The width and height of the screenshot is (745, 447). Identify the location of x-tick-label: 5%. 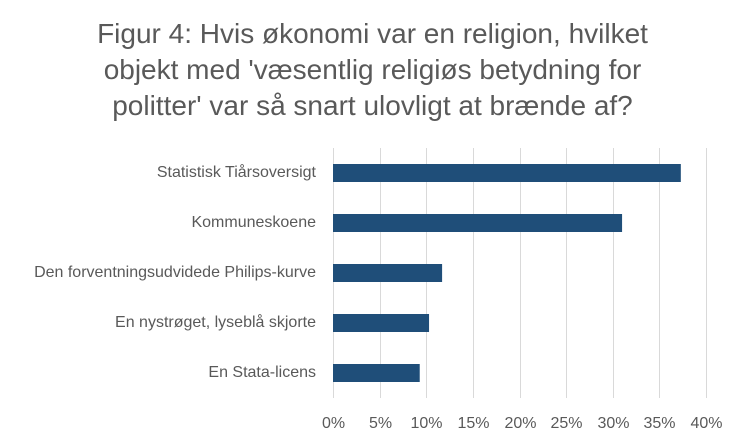
(380, 423).